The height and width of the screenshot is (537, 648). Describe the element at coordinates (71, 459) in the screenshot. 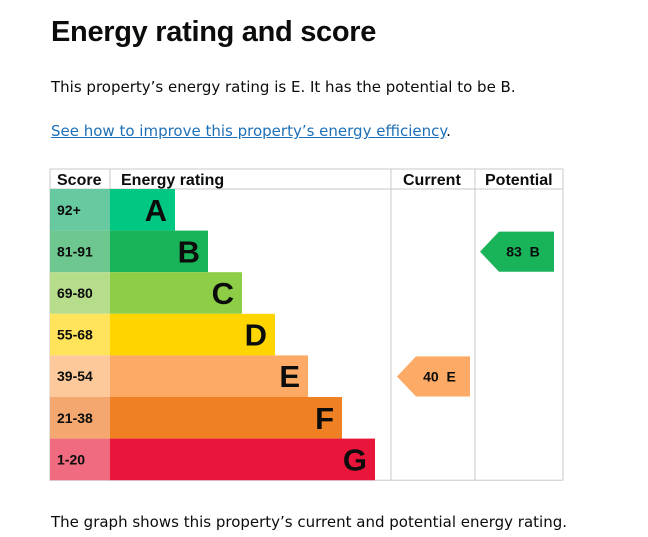

I see `score-label-G: 1-20` at that location.